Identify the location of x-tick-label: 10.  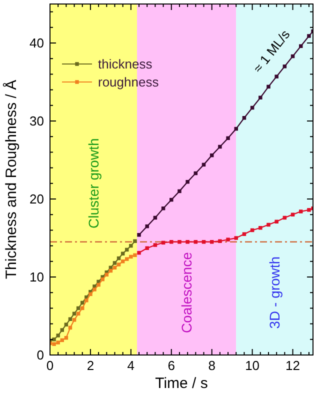
(252, 365).